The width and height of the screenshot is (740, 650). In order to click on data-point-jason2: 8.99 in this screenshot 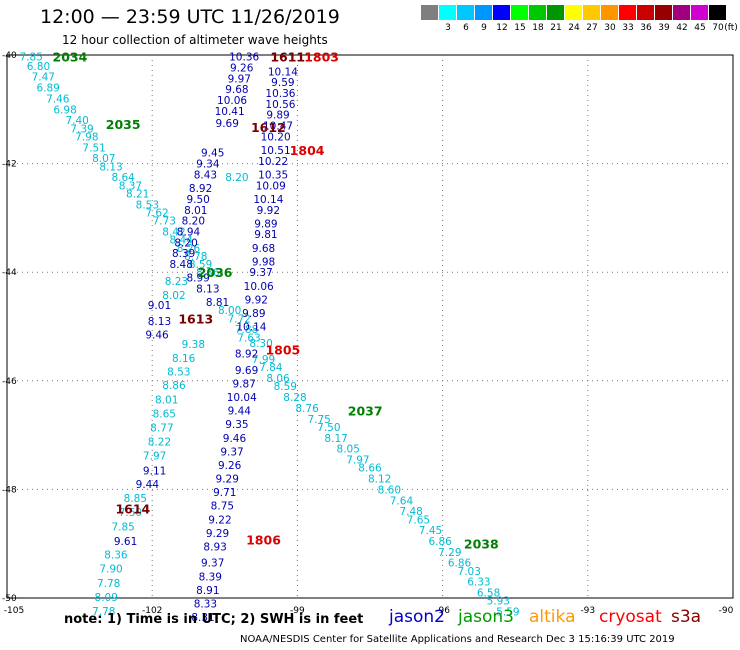, I will do `click(197, 279)`.